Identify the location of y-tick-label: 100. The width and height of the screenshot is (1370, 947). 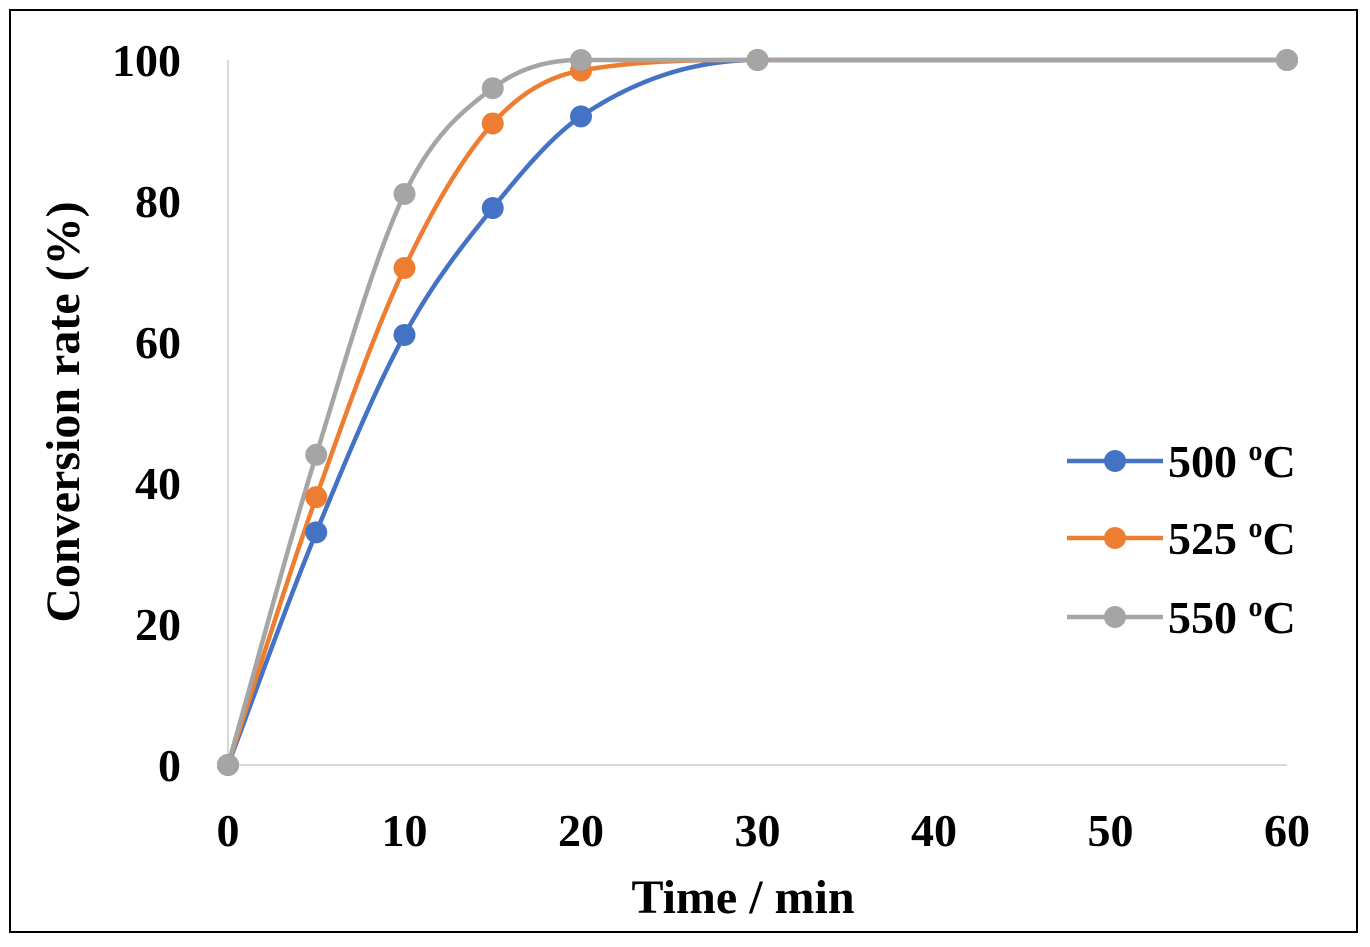
(146, 60).